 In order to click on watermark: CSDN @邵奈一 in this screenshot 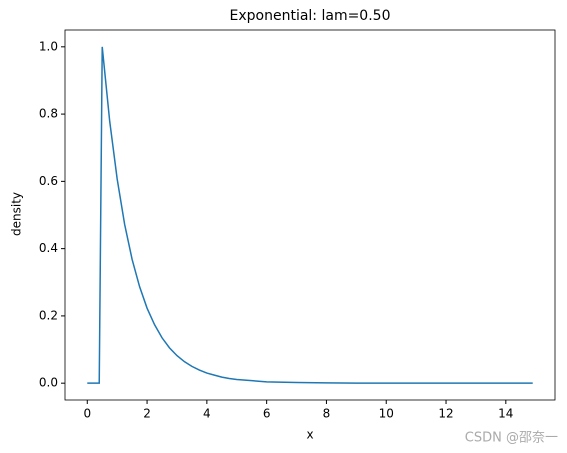, I will do `click(511, 438)`.